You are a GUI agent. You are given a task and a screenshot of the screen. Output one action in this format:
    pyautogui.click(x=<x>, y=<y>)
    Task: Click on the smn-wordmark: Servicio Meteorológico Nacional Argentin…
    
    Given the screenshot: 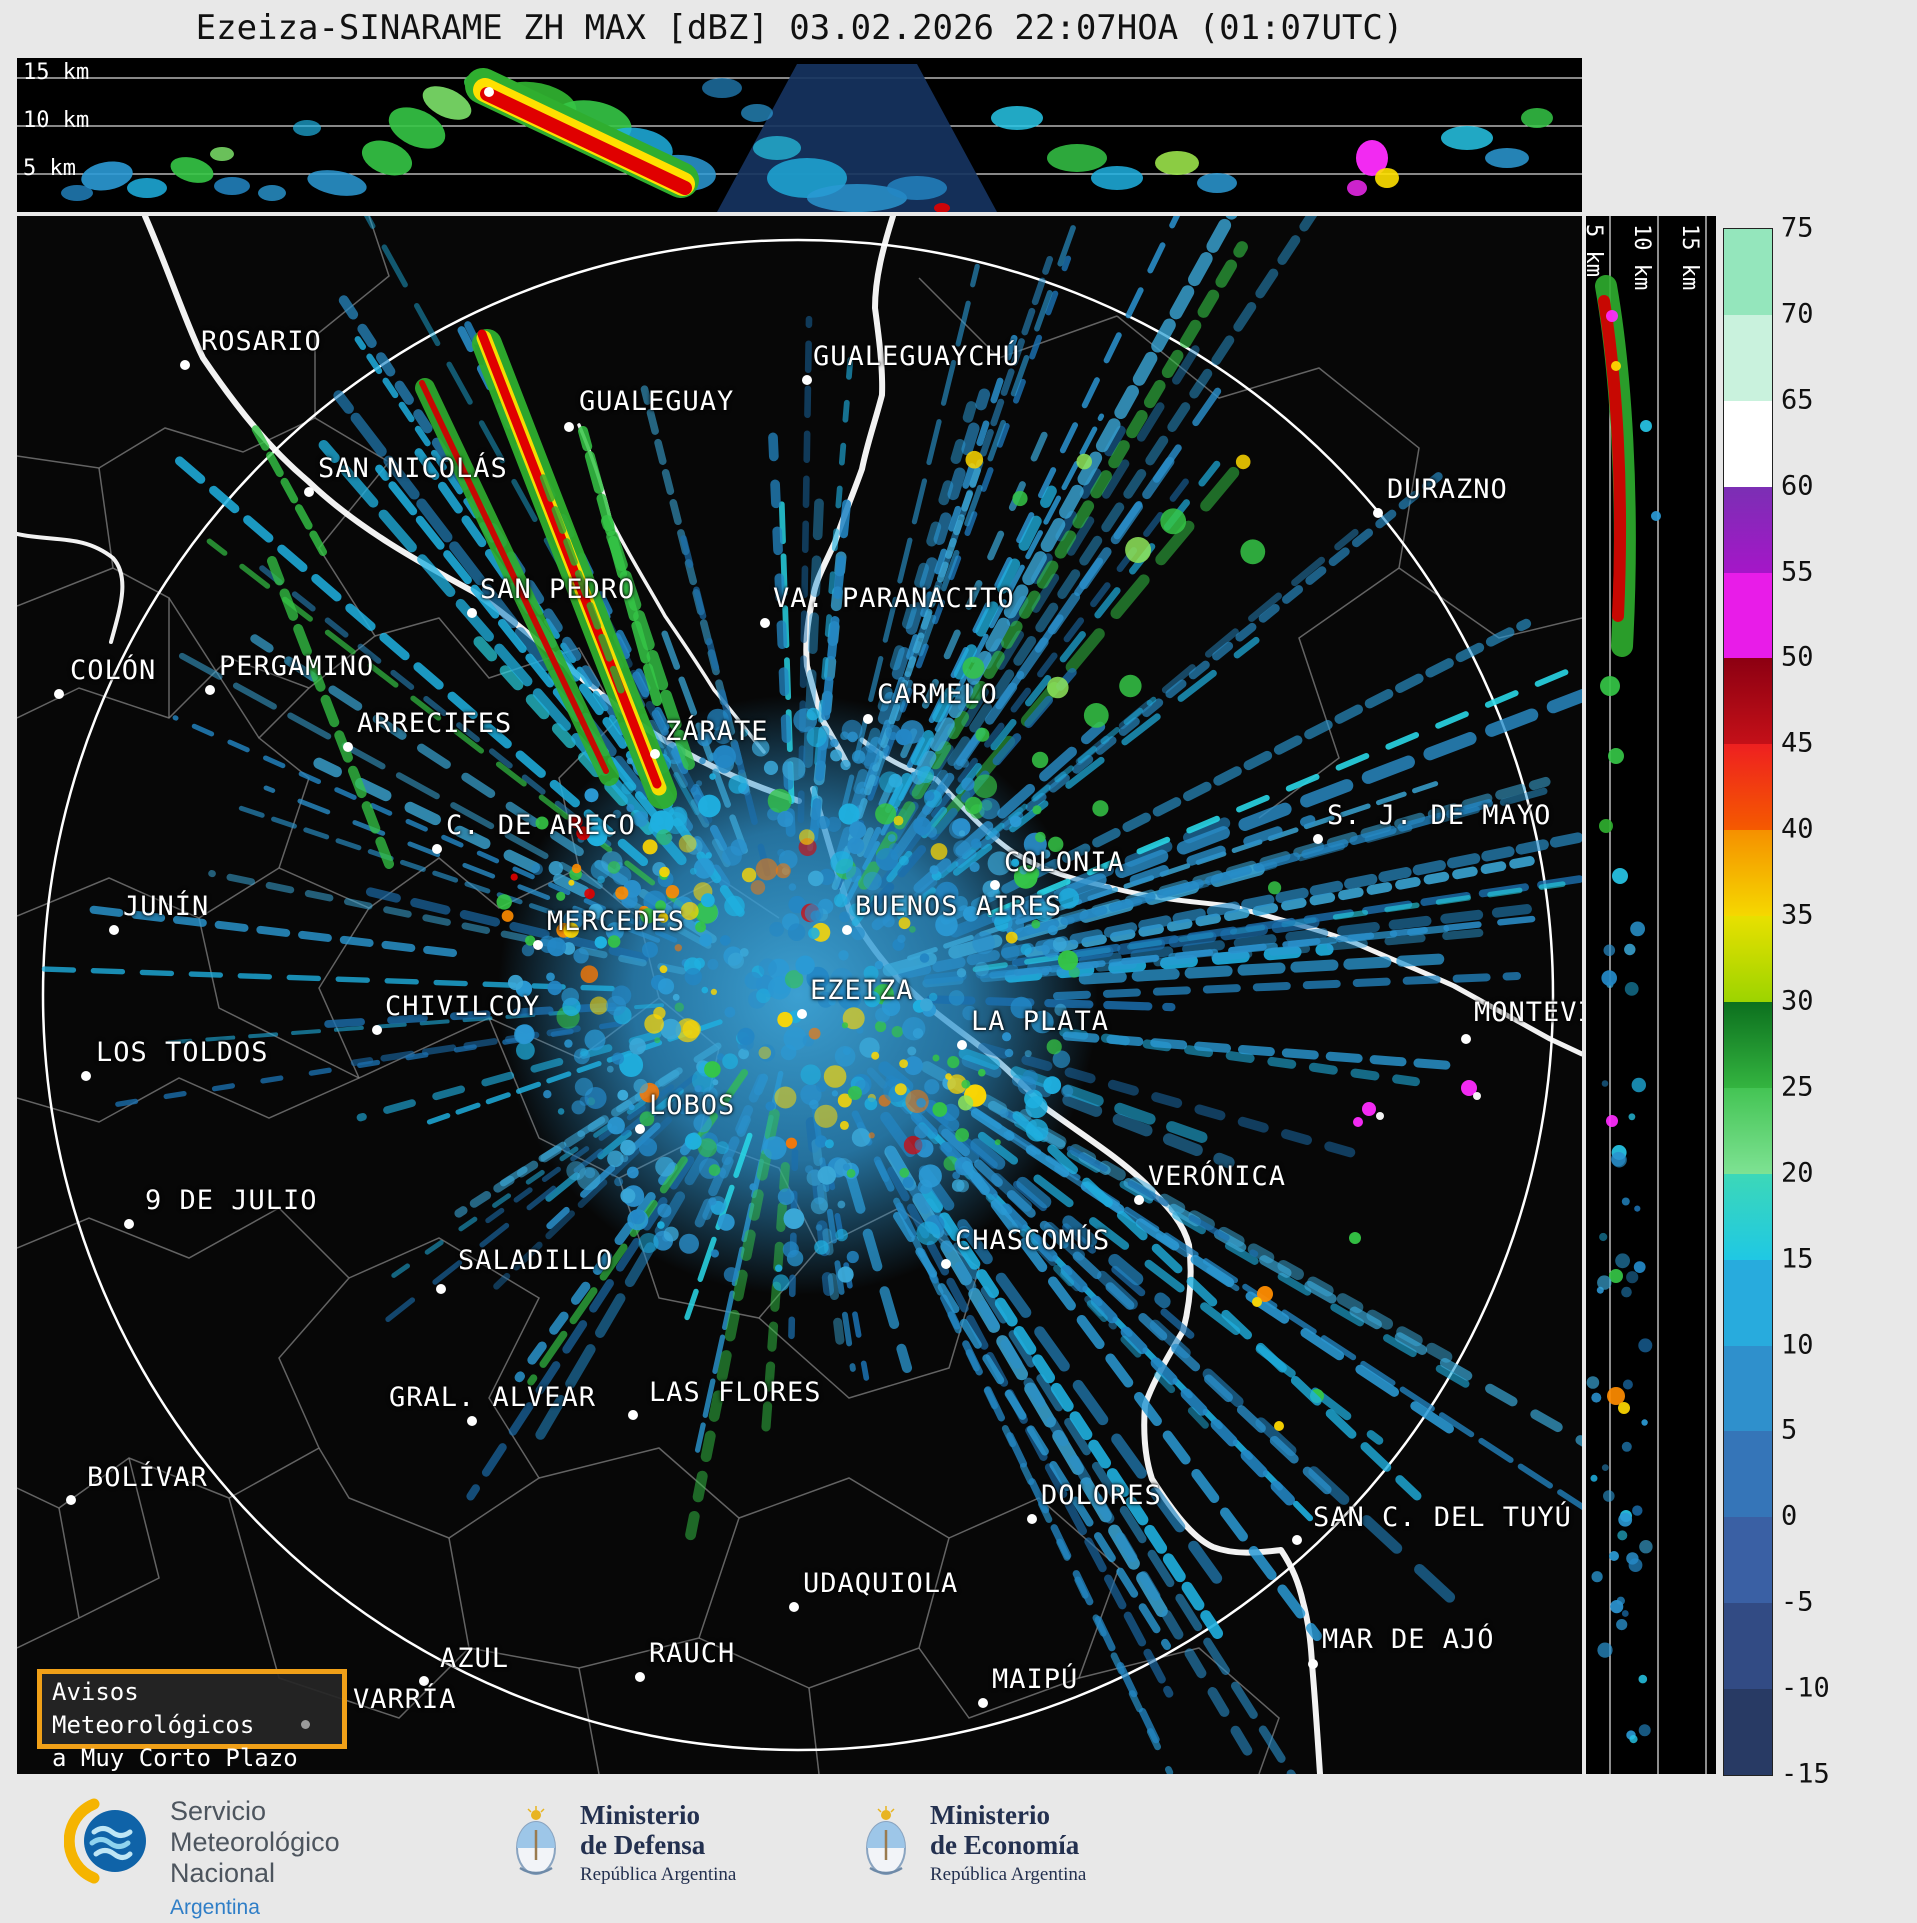 What is the action you would take?
    pyautogui.click(x=255, y=1859)
    